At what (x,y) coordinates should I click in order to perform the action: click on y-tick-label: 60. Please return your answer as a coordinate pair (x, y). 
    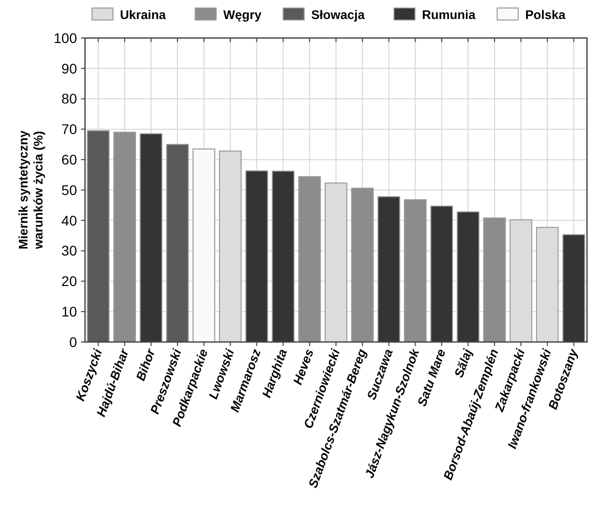
    Looking at the image, I should click on (69, 160).